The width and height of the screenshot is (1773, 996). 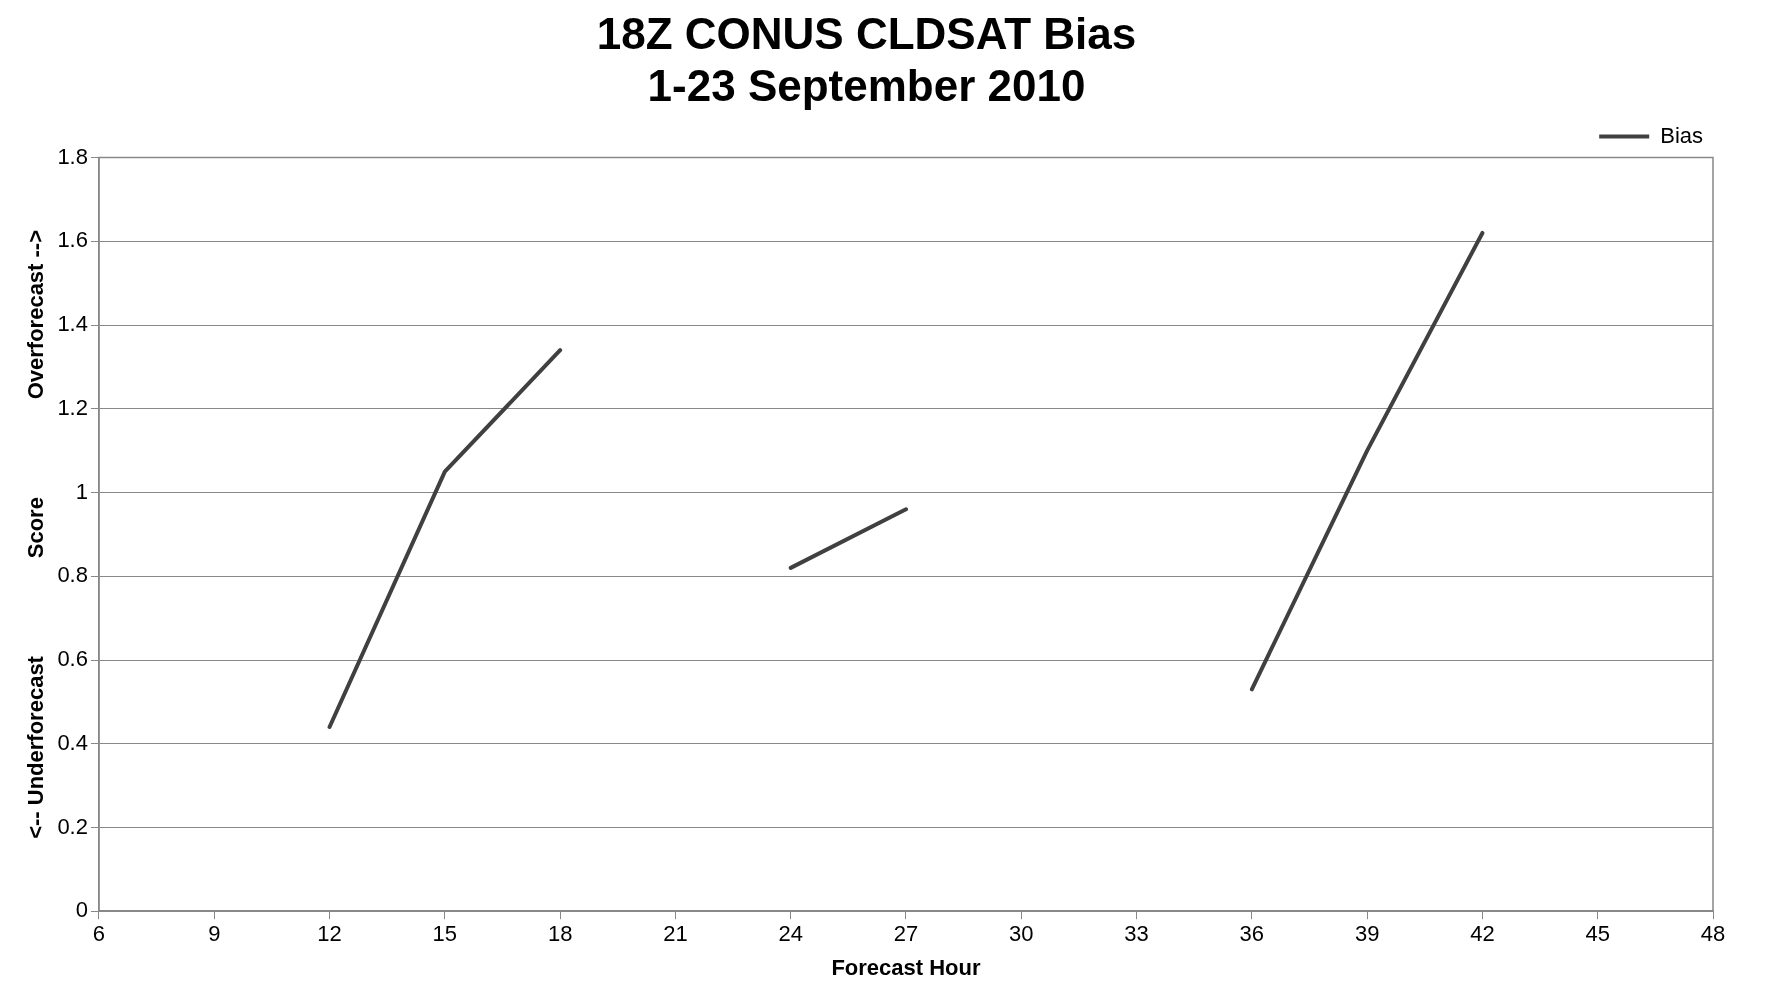 What do you see at coordinates (72, 826) in the screenshot?
I see `y-tick-label: 0.2` at bounding box center [72, 826].